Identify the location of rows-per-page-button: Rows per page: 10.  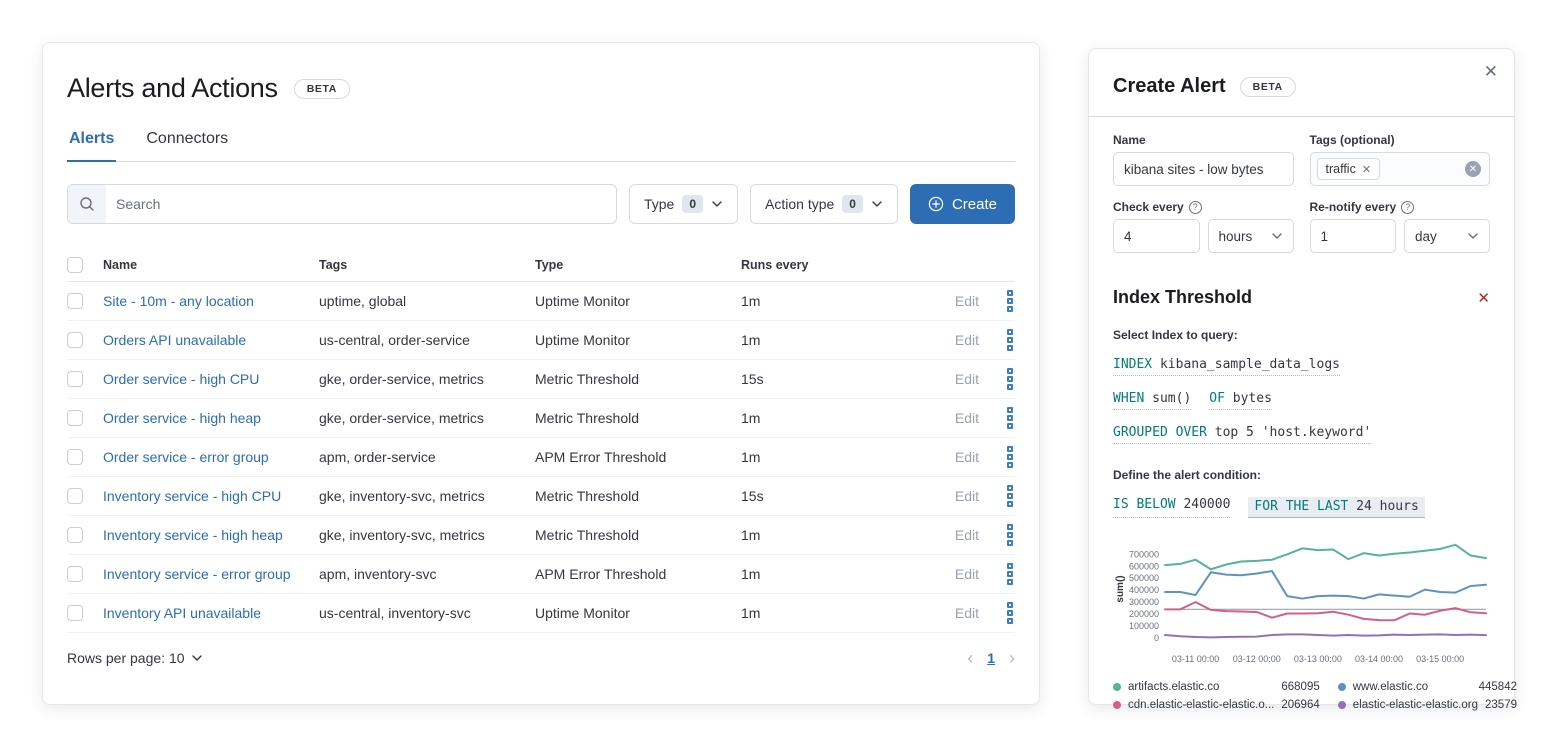
(135, 658).